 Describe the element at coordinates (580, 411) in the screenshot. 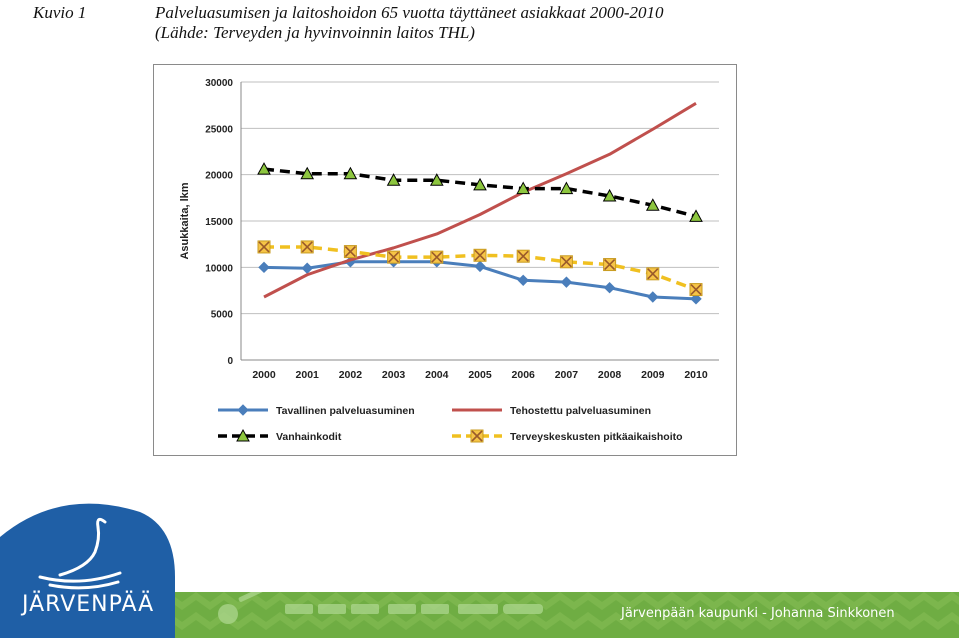

I see `legend-label: Tehostettu palveluasuminen` at that location.